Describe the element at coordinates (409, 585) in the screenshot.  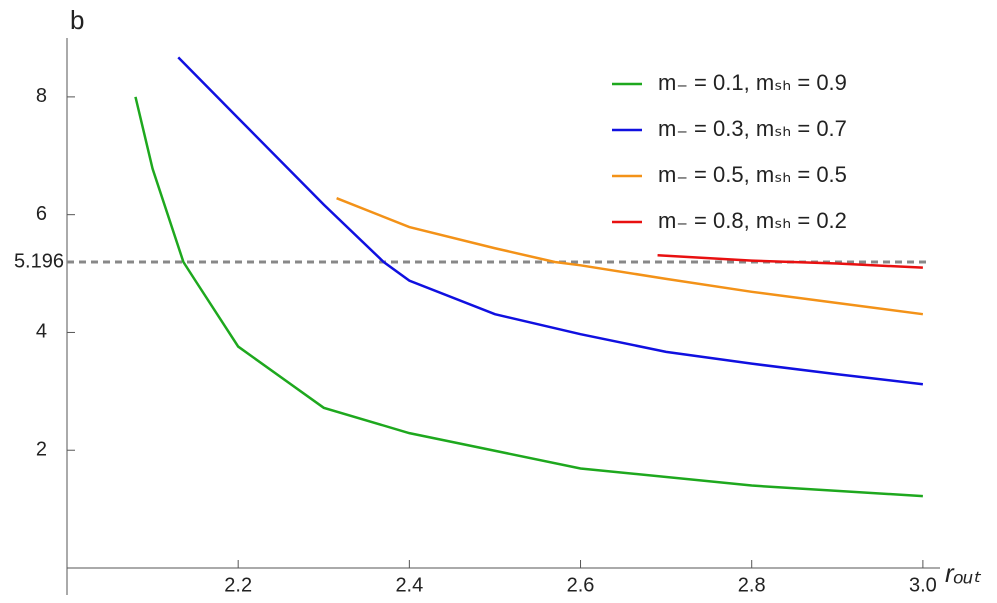
I see `x-tick-label: 2.4` at that location.